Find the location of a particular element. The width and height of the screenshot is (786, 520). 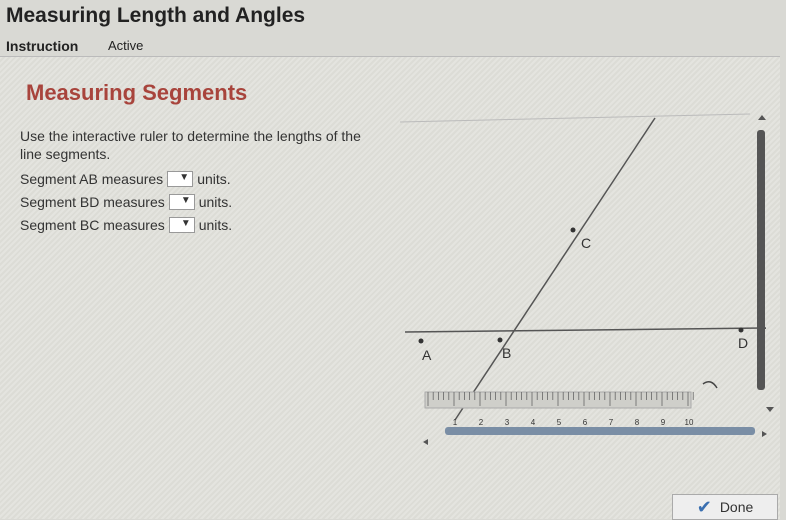

ruler-label: 2 is located at coordinates (481, 422).